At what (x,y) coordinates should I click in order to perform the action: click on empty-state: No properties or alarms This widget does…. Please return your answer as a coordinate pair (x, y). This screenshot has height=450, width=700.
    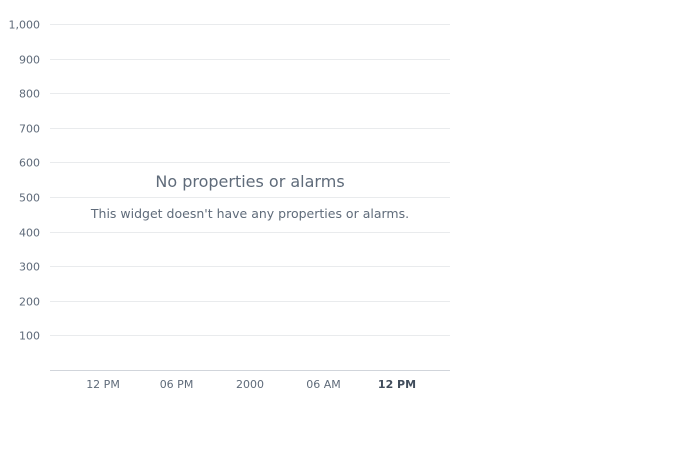
    Looking at the image, I should click on (250, 196).